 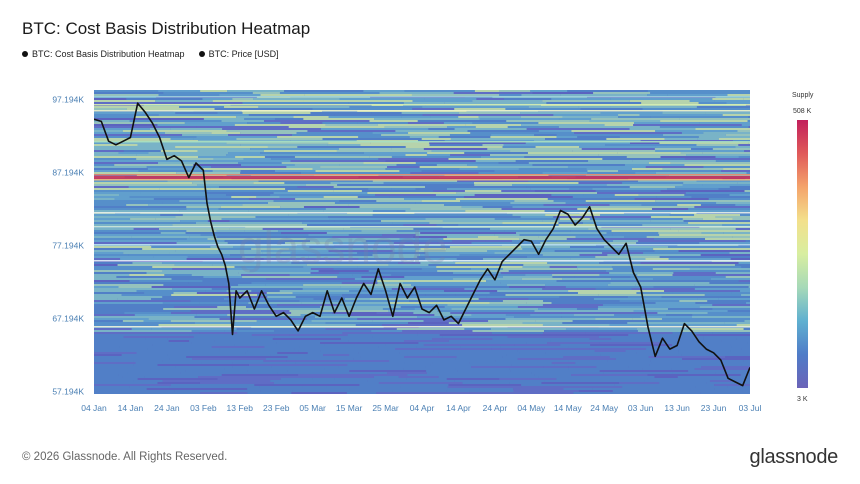 What do you see at coordinates (238, 54) in the screenshot?
I see `legend-item-price: BTC: Price [USD]` at bounding box center [238, 54].